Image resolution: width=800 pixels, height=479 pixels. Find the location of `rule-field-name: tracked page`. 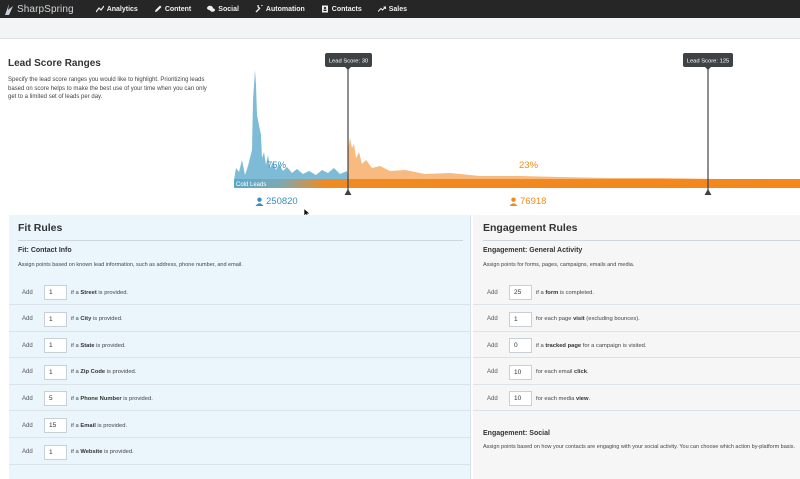

rule-field-name: tracked page is located at coordinates (563, 346).